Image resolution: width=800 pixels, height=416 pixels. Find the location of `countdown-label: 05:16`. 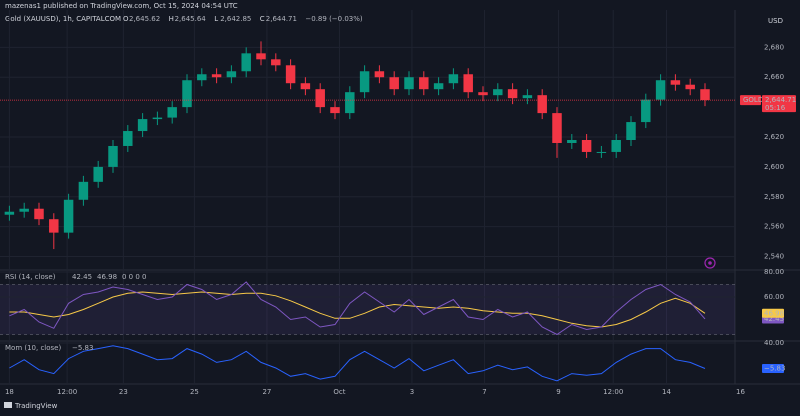

countdown-label: 05:16 is located at coordinates (775, 108).